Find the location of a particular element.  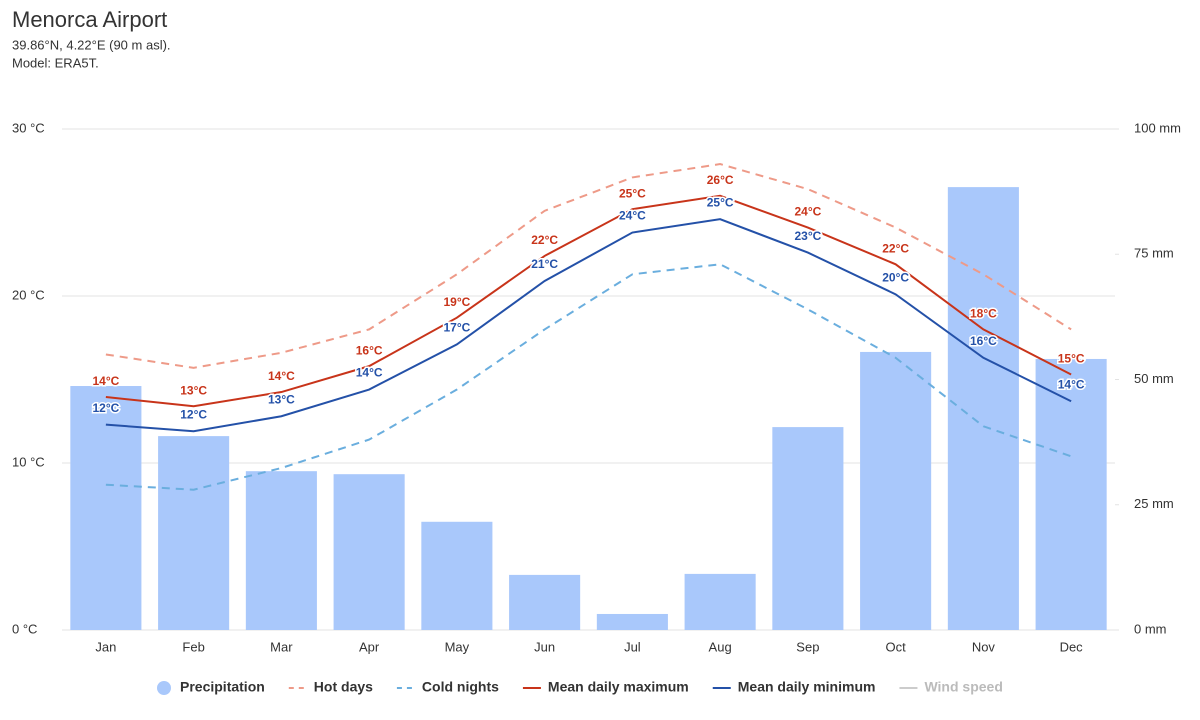

y-tick-label: 10 °C is located at coordinates (28, 461).